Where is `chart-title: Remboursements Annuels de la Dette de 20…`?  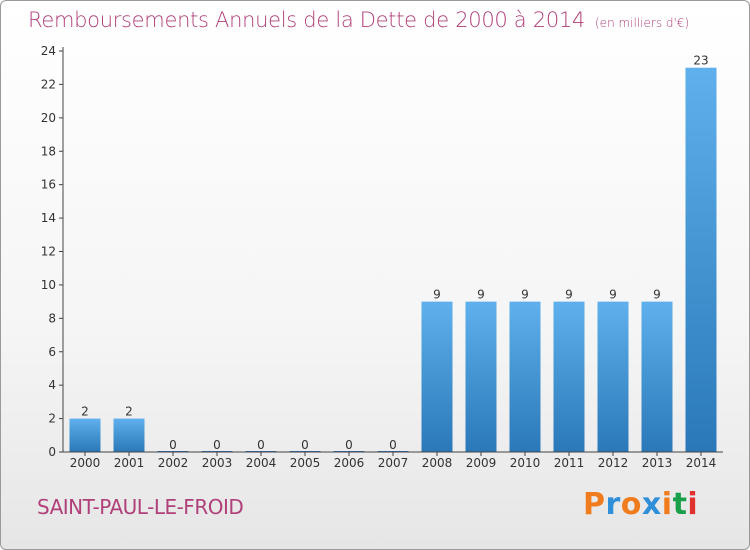
chart-title: Remboursements Annuels de la Dette de 20… is located at coordinates (358, 20).